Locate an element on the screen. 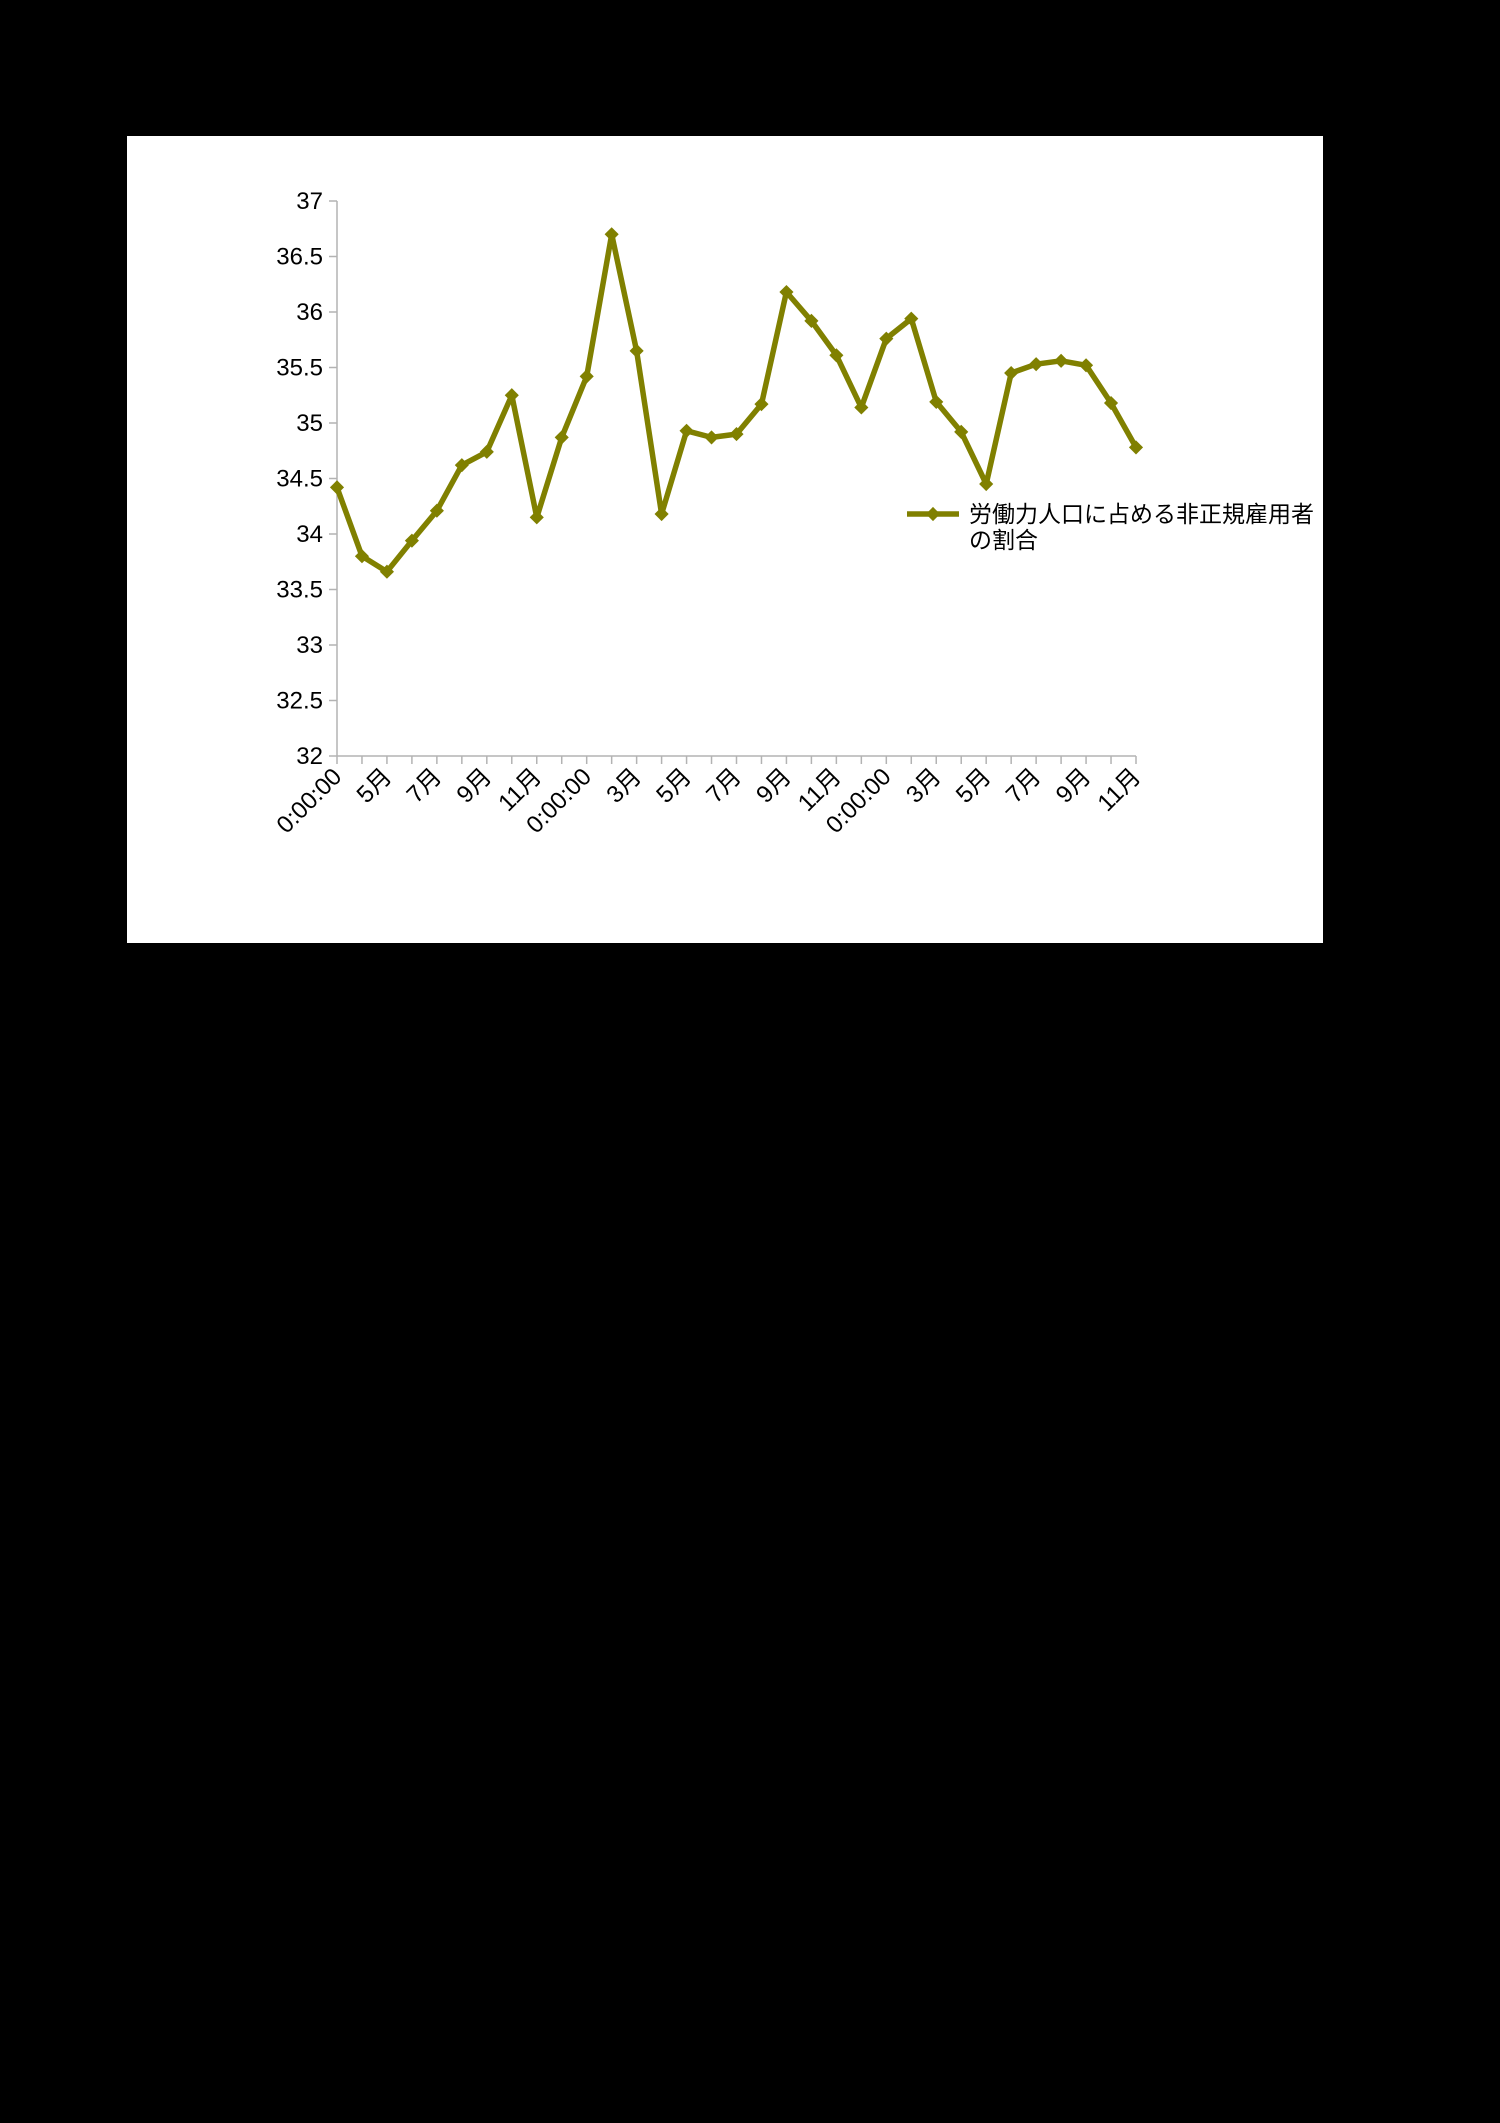 This screenshot has width=1500, height=2123. x-tick-label: 0:00:00 is located at coordinates (310, 801).